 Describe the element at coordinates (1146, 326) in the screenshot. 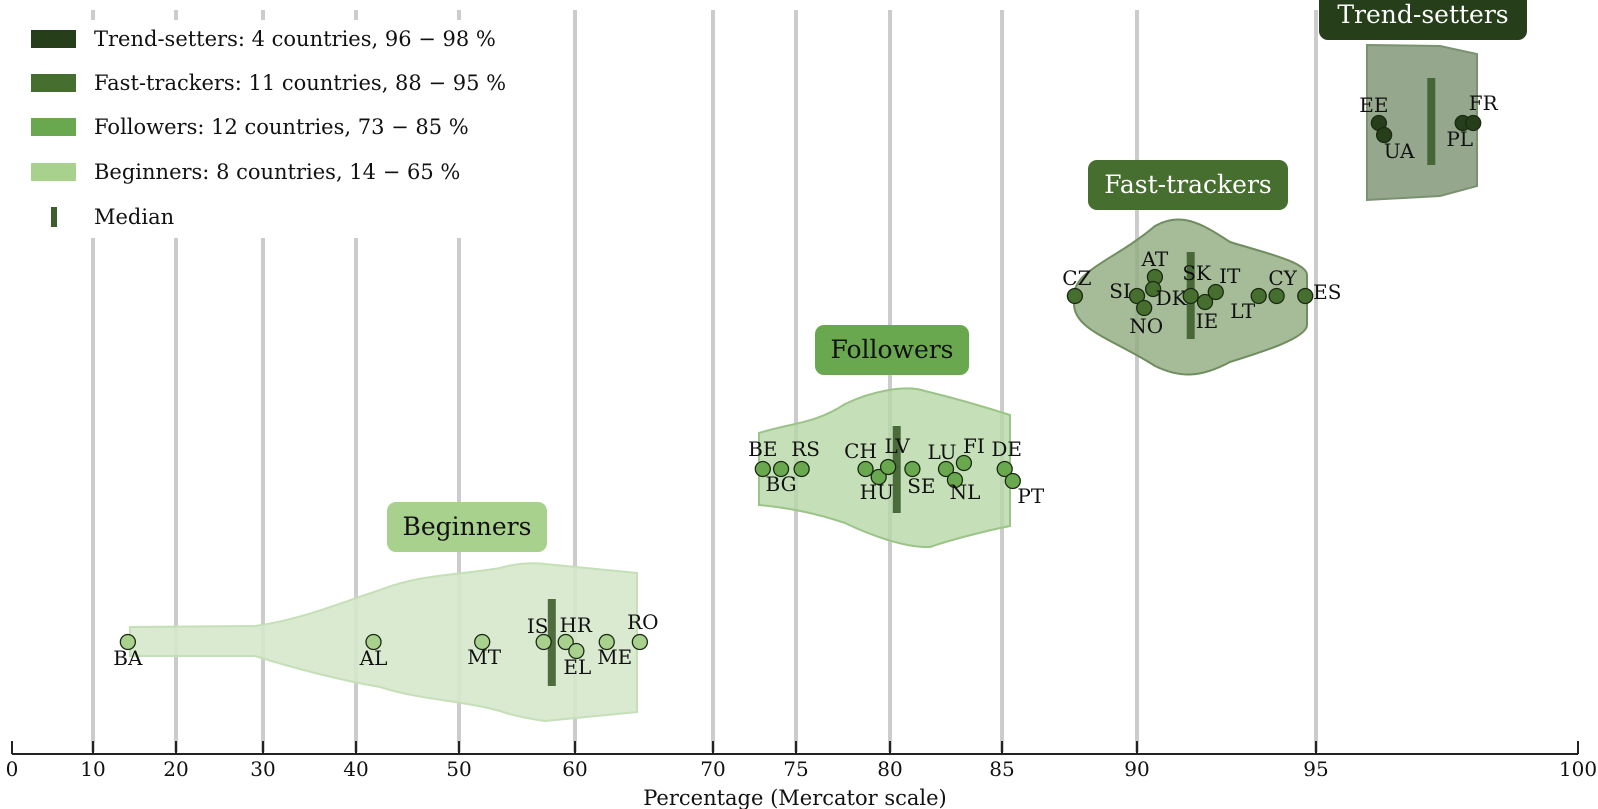

I see `point-label: NO` at that location.